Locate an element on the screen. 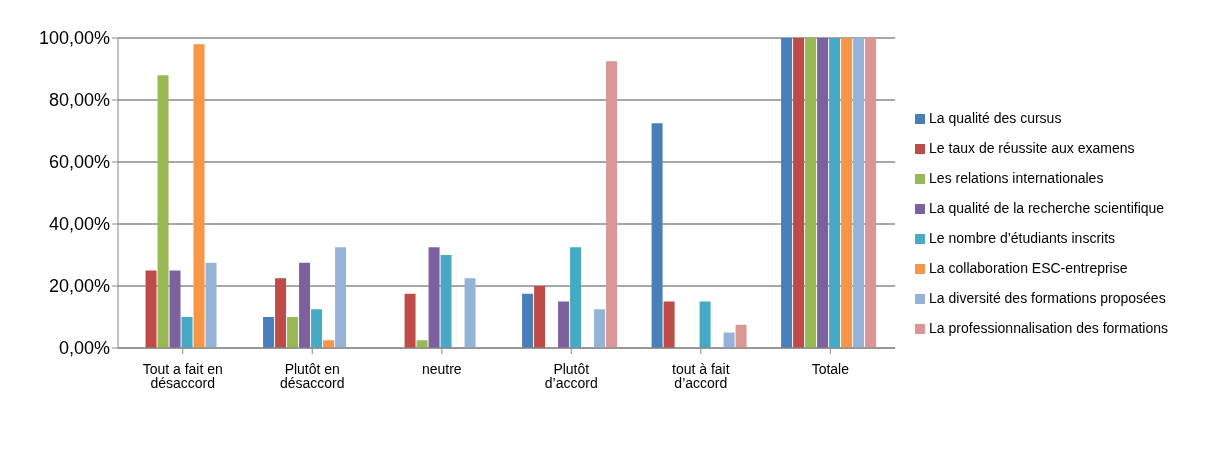 The width and height of the screenshot is (1214, 452). legend-label: La qualité de la recherche scientifique is located at coordinates (1047, 208).